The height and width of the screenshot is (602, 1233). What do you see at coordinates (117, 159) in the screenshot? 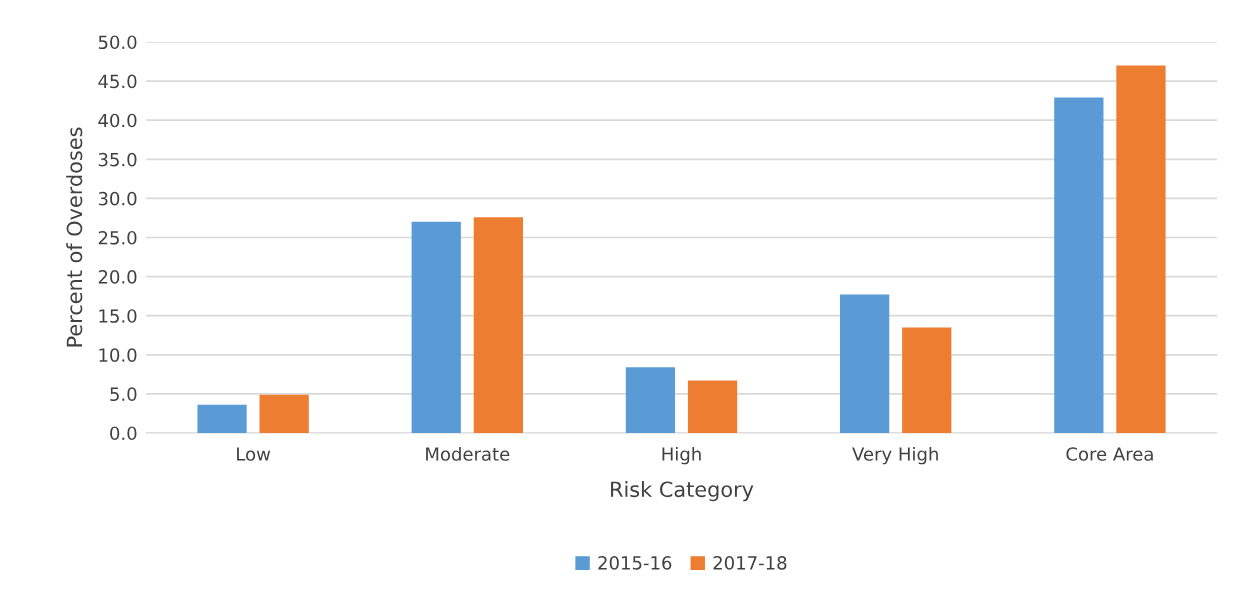
I see `y-tick-label: 35.0` at bounding box center [117, 159].